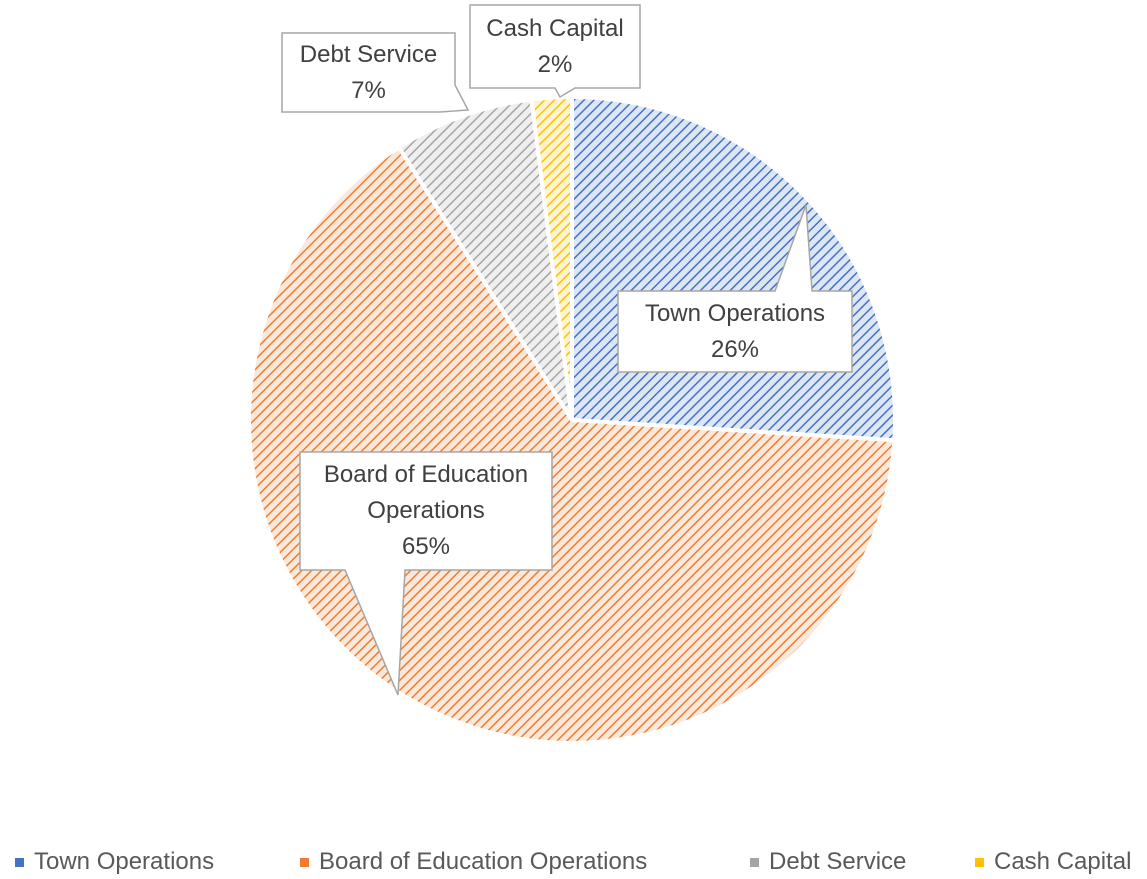  Describe the element at coordinates (555, 28) in the screenshot. I see `data-label-name: Cash Capital` at that location.